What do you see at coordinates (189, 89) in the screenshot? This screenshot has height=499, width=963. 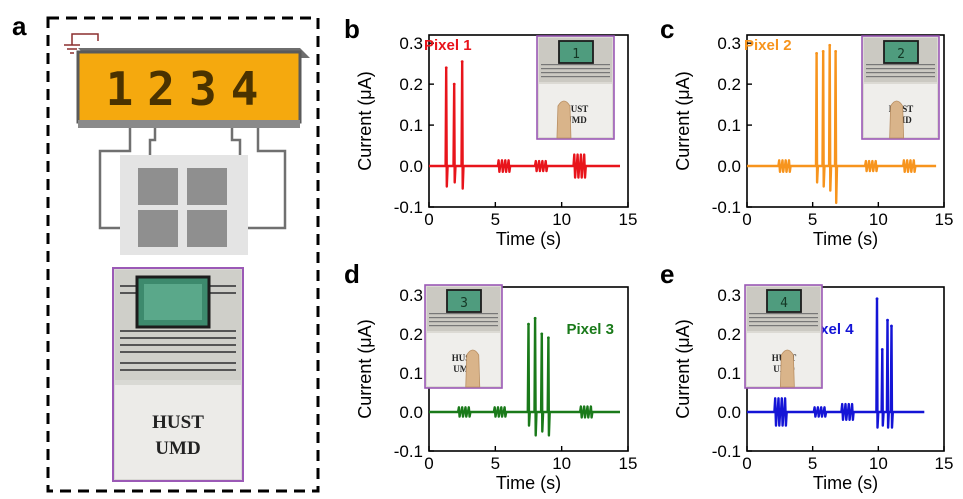 I see `display-digits: 1234` at bounding box center [189, 89].